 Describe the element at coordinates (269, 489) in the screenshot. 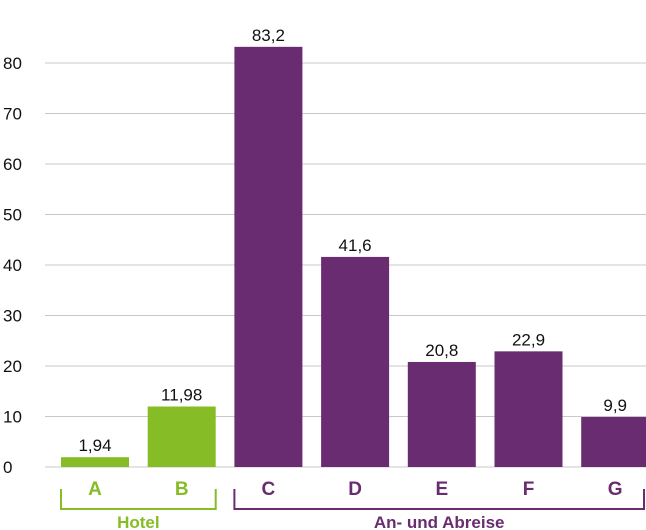

I see `category-label-C: C` at that location.